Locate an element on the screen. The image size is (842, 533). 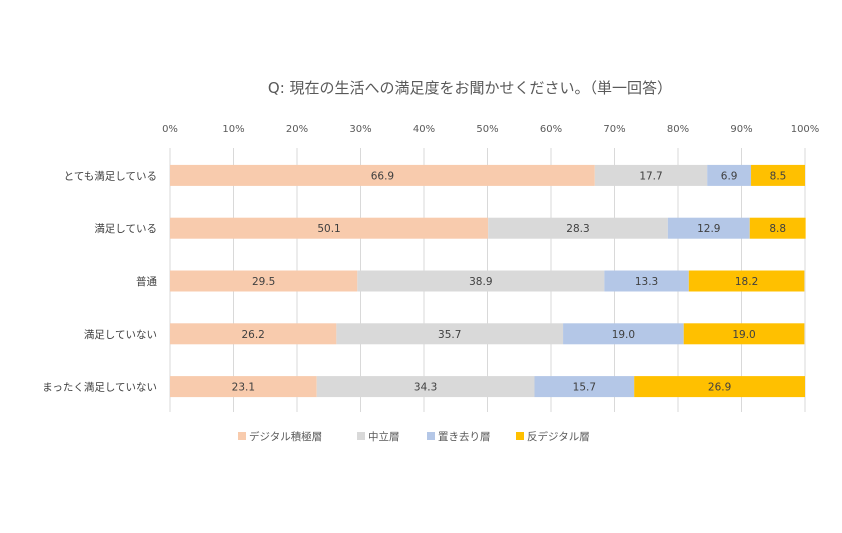
legend-label: 置き去り層 is located at coordinates (464, 437).